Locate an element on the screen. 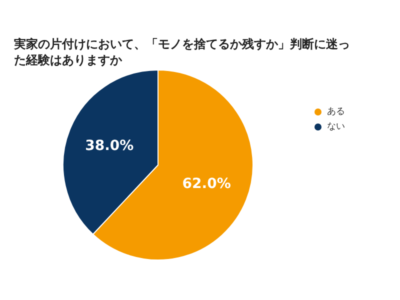 The height and width of the screenshot is (300, 400). data-label: 38.0% is located at coordinates (109, 146).